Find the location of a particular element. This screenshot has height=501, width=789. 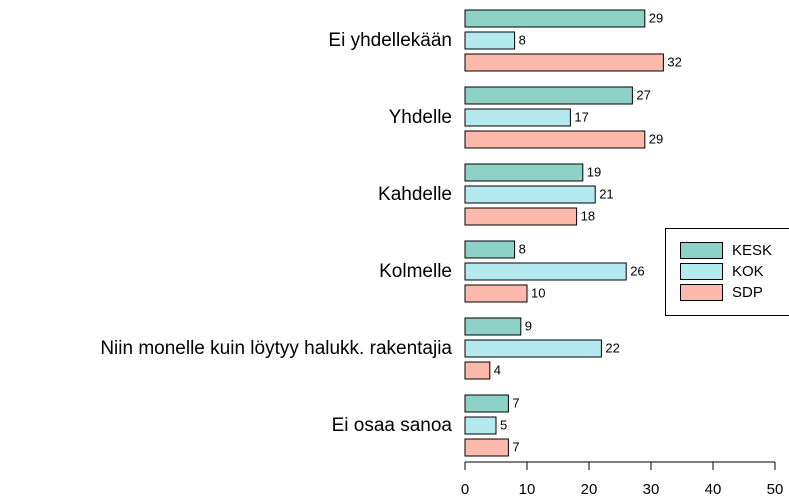

legend-label: SDP is located at coordinates (747, 292).